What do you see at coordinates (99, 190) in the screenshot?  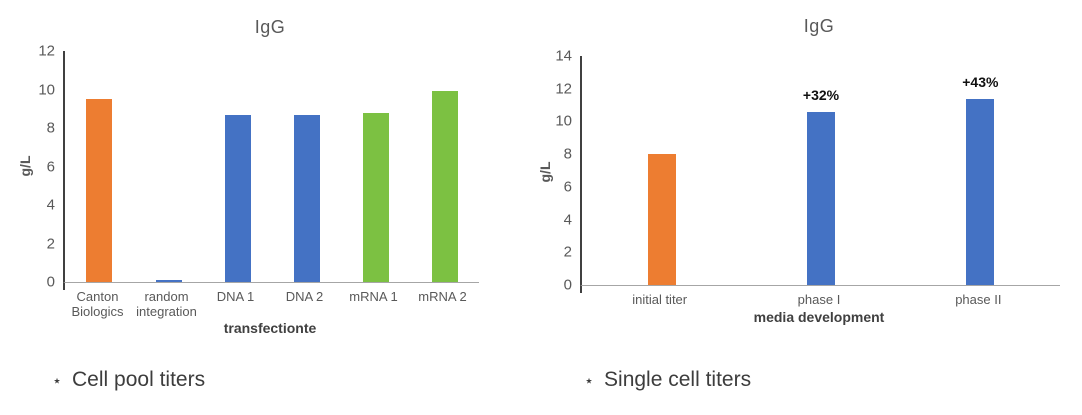 I see `bar-canton-biologics` at bounding box center [99, 190].